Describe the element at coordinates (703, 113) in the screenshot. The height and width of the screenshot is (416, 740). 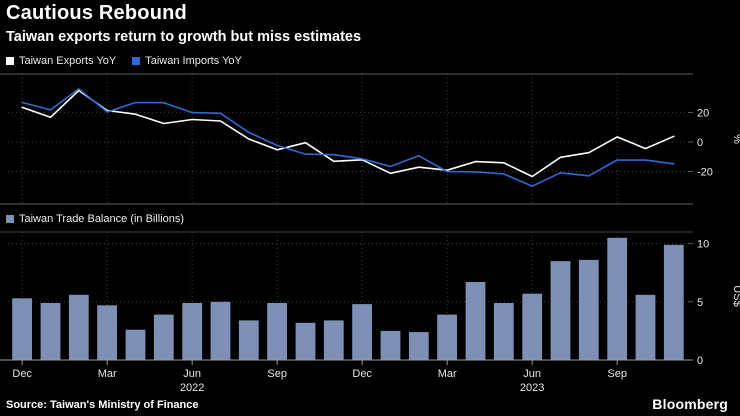
I see `svg-text: 20` at that location.